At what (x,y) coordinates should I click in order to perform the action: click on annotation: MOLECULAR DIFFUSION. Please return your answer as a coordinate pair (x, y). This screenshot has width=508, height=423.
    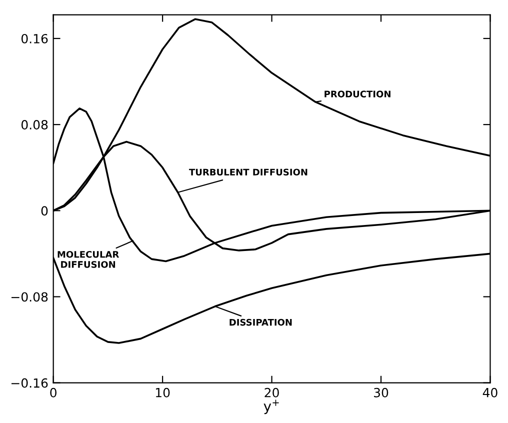
    Looking at the image, I should click on (88, 259).